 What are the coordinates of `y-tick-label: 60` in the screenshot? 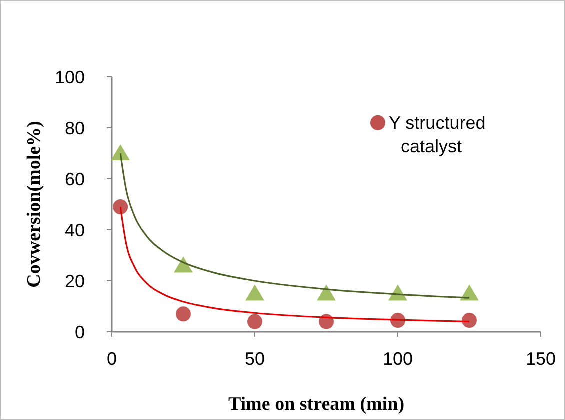 It's located at (74, 179).